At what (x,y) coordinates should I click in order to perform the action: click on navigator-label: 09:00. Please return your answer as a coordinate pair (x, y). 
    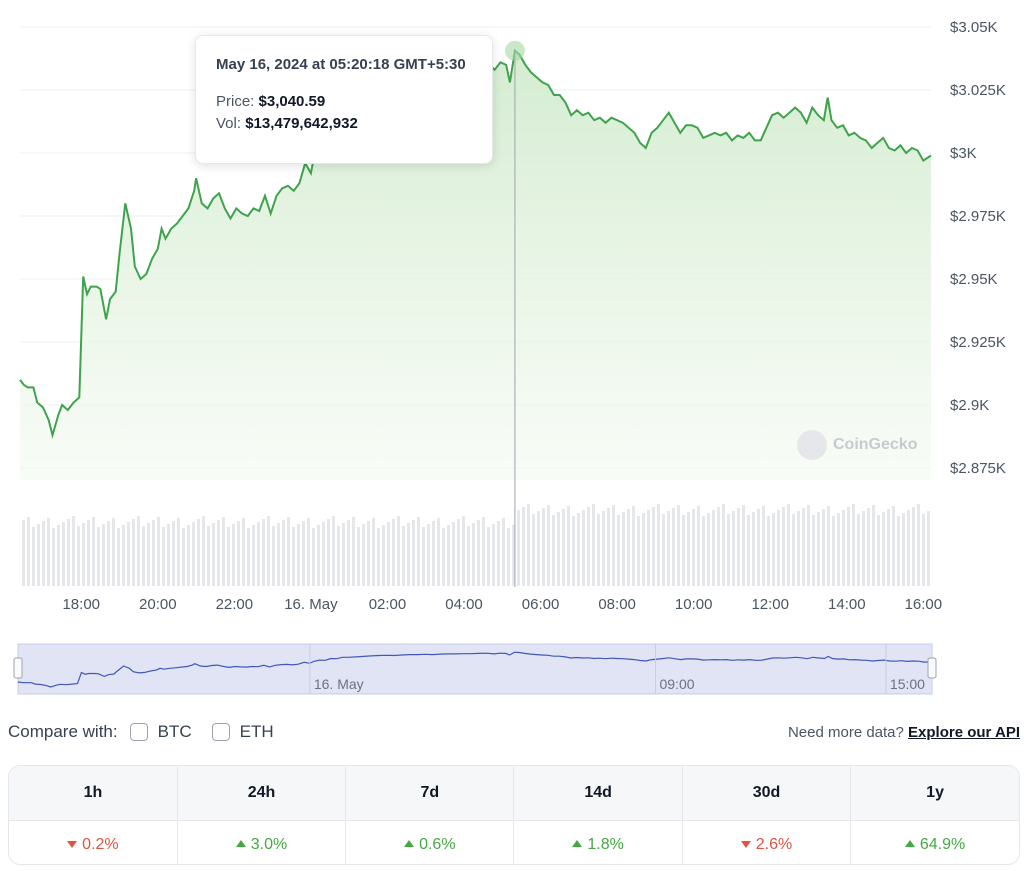
    Looking at the image, I should click on (676, 684).